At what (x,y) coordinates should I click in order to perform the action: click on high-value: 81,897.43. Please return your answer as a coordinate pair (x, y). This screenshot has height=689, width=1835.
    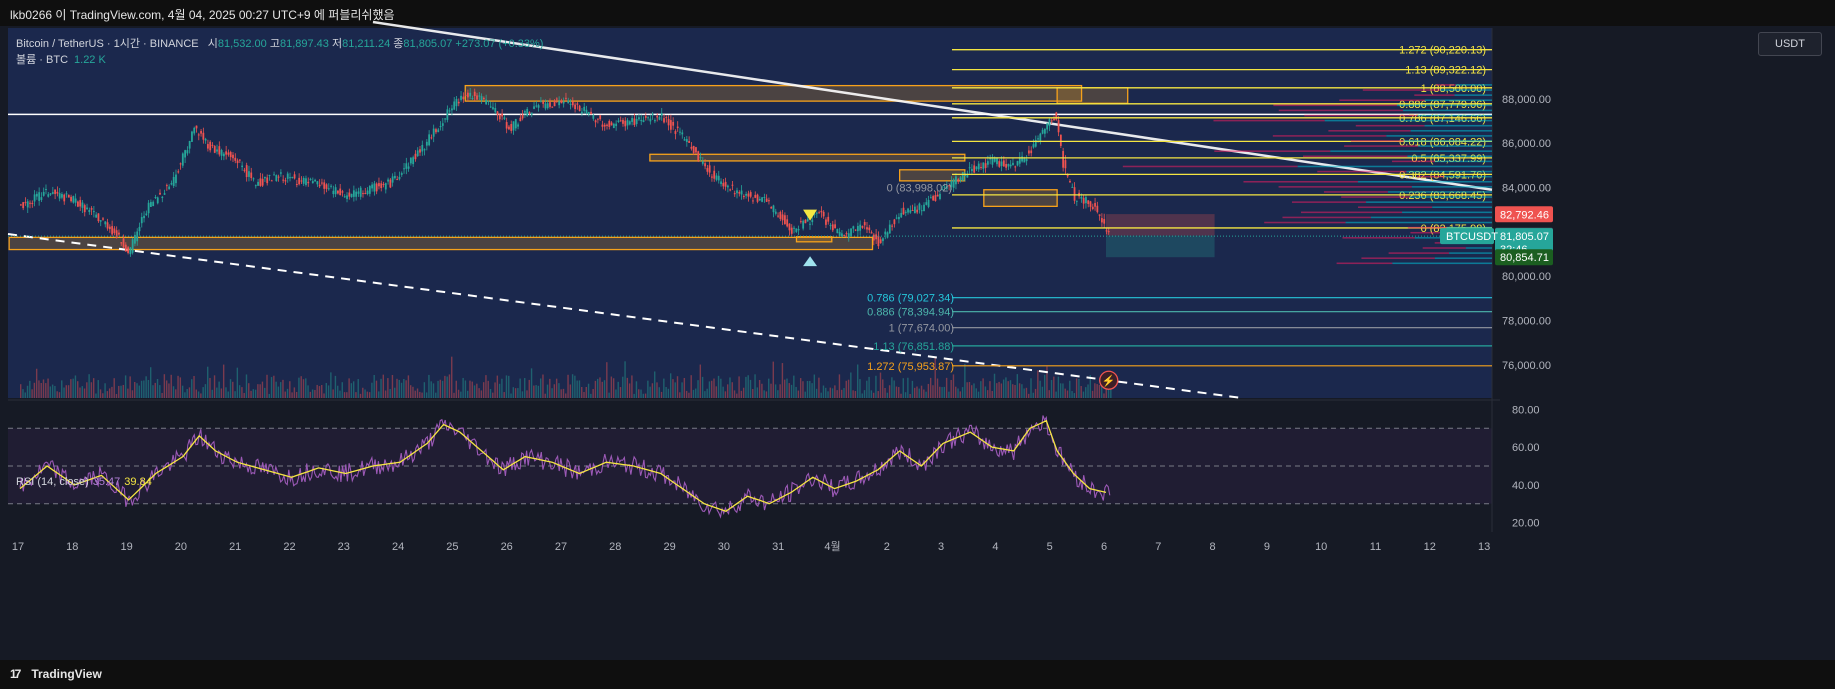
    Looking at the image, I should click on (304, 44).